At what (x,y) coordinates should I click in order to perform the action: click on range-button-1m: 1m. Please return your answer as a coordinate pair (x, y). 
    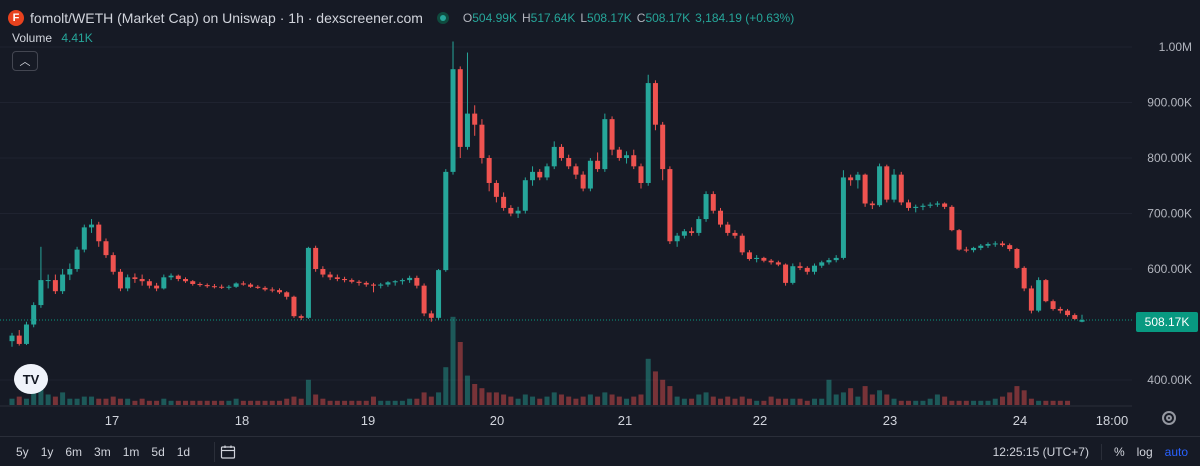
    Looking at the image, I should click on (131, 451).